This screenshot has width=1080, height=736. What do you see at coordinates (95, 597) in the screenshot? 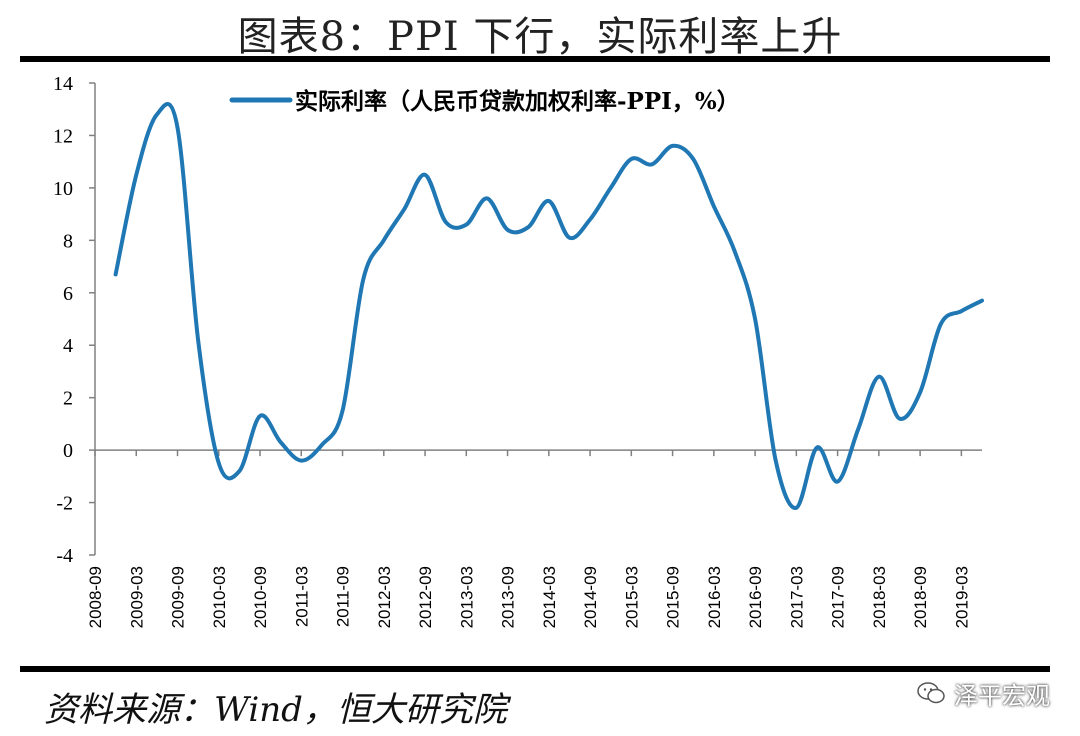
I see `x-tick-label: 2008-09` at bounding box center [95, 597].